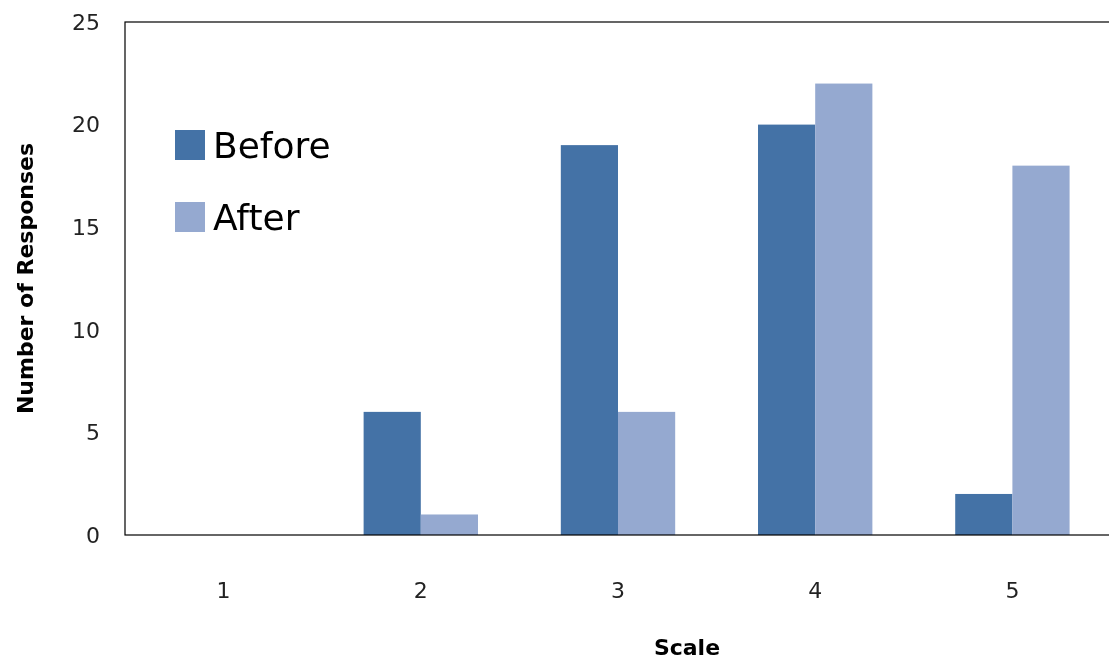 This screenshot has height=660, width=1109. What do you see at coordinates (86, 125) in the screenshot?
I see `y-tick-label: 20` at bounding box center [86, 125].